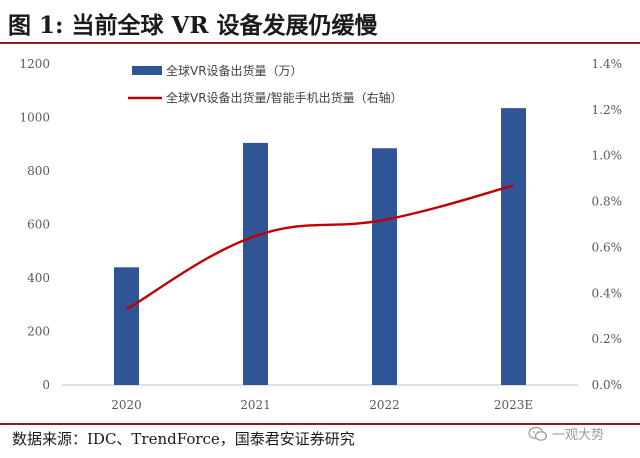 Image resolution: width=640 pixels, height=458 pixels. Describe the element at coordinates (38, 278) in the screenshot. I see `left-tick-label: 400` at that location.